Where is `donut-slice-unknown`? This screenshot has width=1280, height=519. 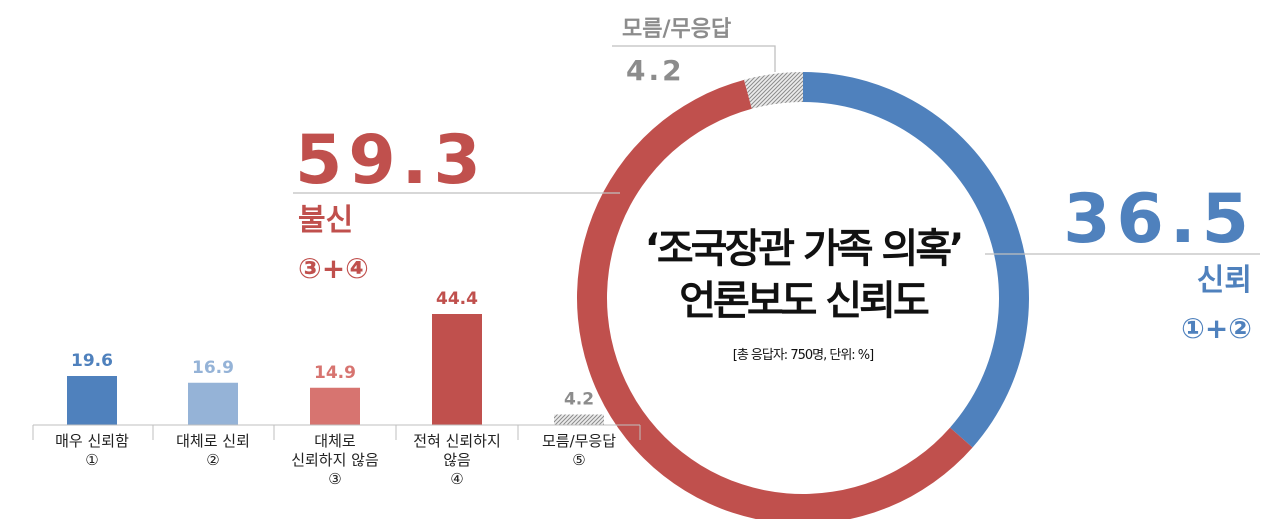 donut-slice-unknown is located at coordinates (773, 90).